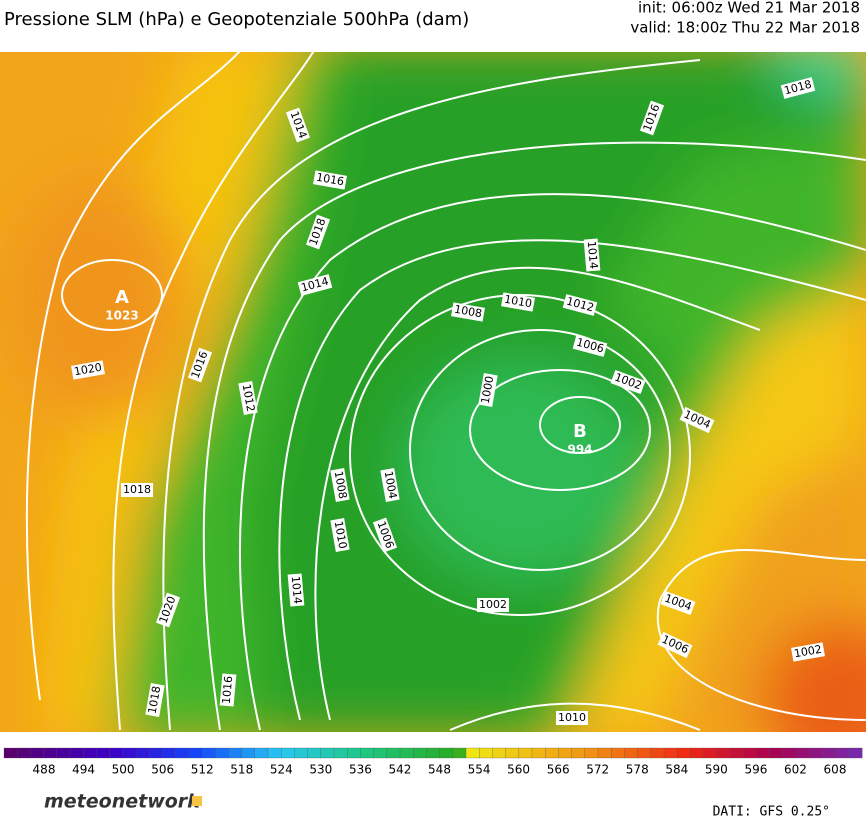 This screenshot has width=866, height=819. What do you see at coordinates (479, 770) in the screenshot?
I see `colorbar-label: 554` at bounding box center [479, 770].